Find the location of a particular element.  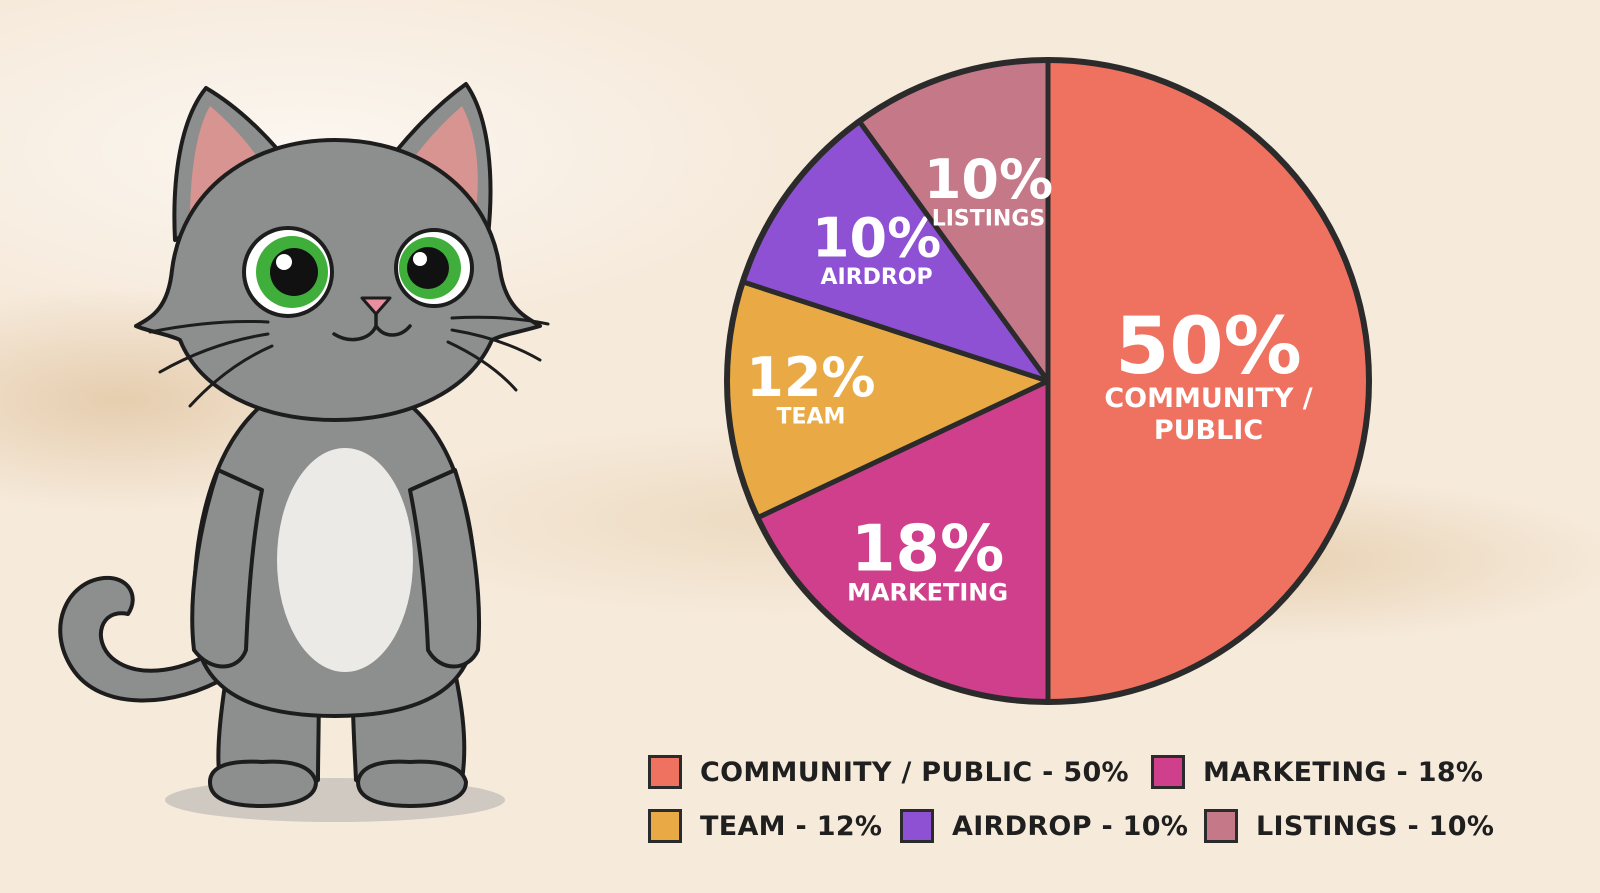

slice-name-label: TEAM is located at coordinates (810, 416).